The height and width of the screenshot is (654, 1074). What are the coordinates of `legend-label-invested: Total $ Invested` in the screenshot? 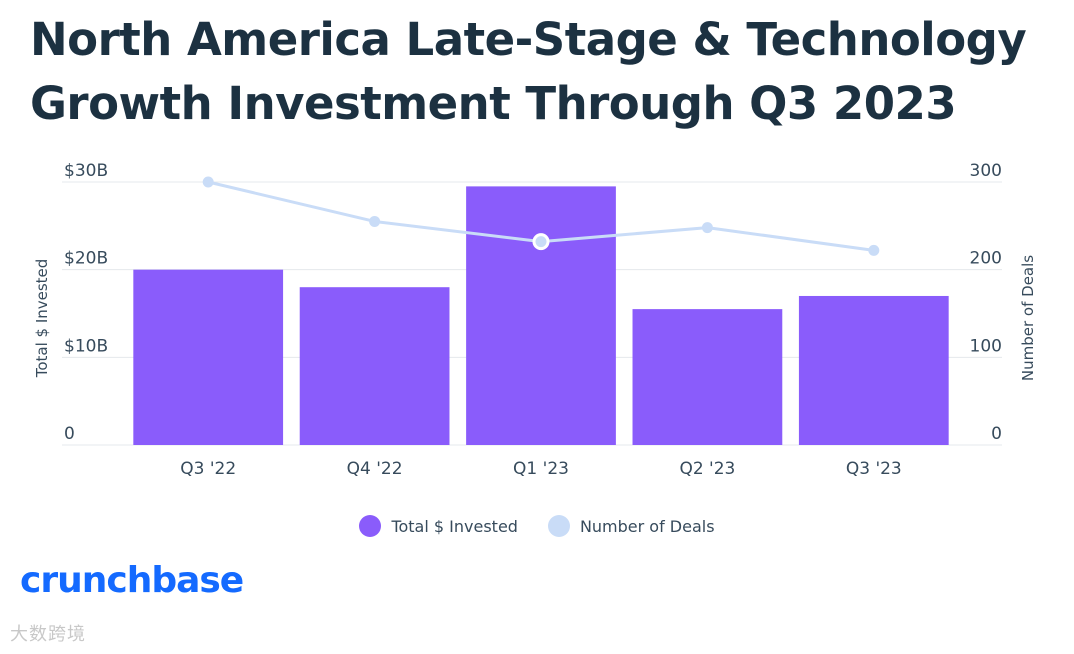 It's located at (454, 526).